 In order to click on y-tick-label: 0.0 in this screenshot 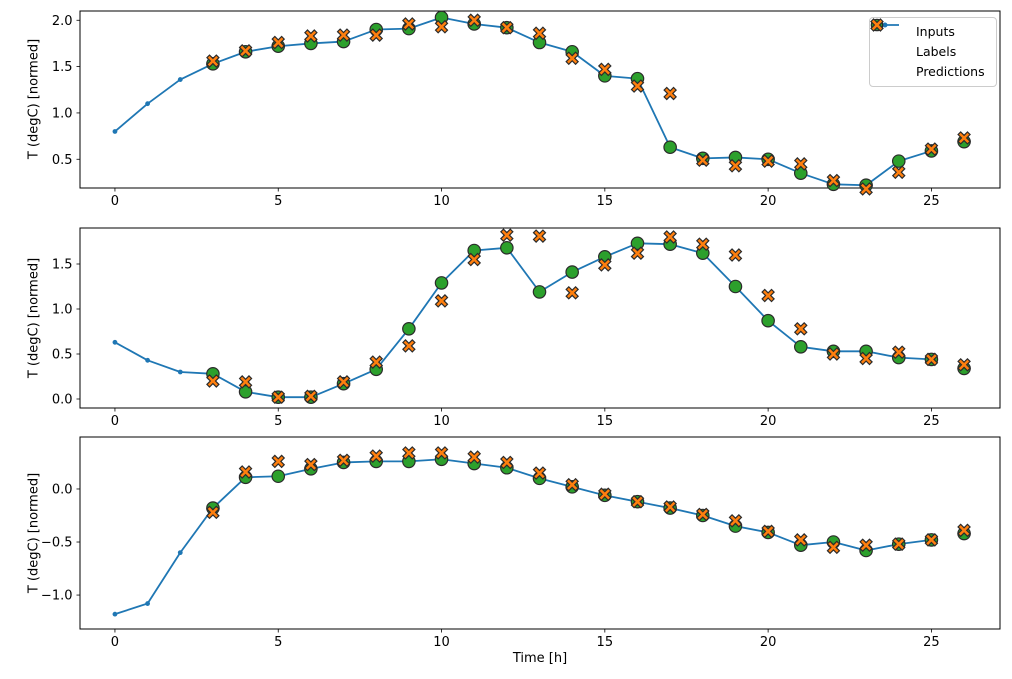, I will do `click(62, 489)`.